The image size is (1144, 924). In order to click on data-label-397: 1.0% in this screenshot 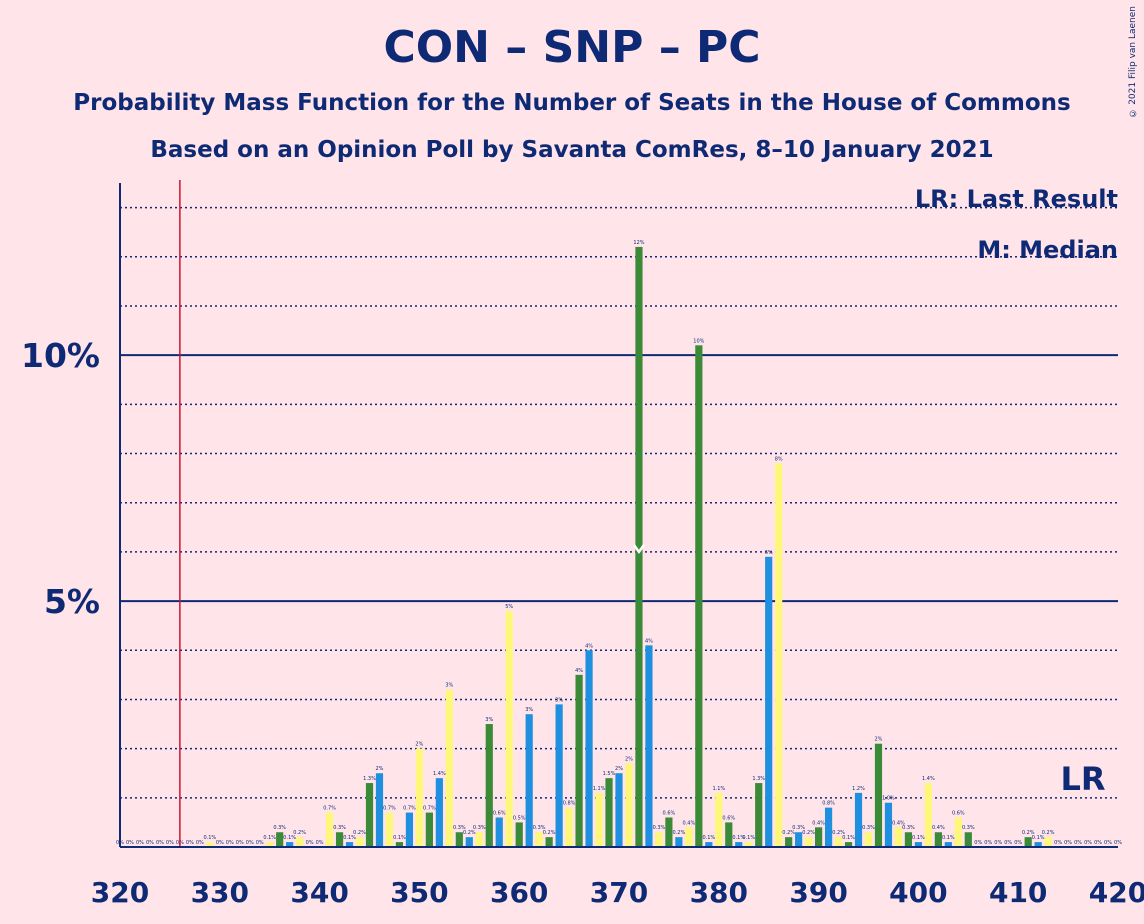, I will do `click(888, 799)`.